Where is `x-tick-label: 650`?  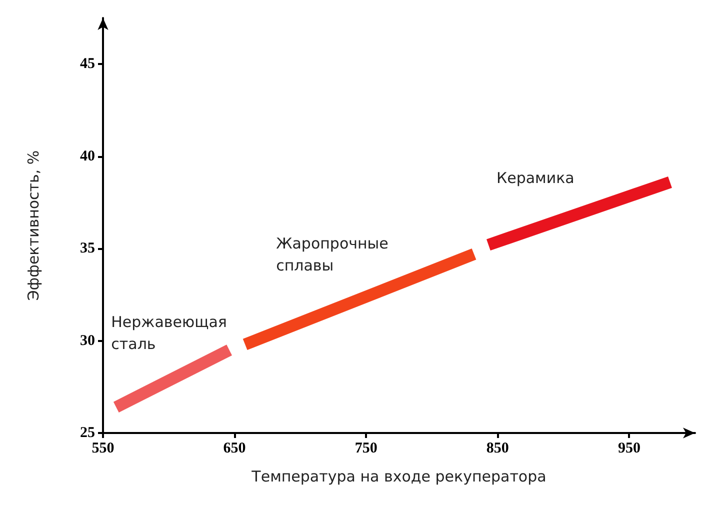
x-tick-label: 650 is located at coordinates (234, 448).